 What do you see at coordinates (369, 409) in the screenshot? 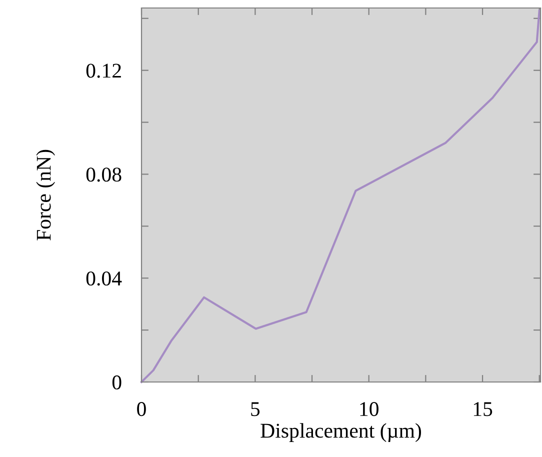
I see `x-tick-label: 10` at bounding box center [369, 409].